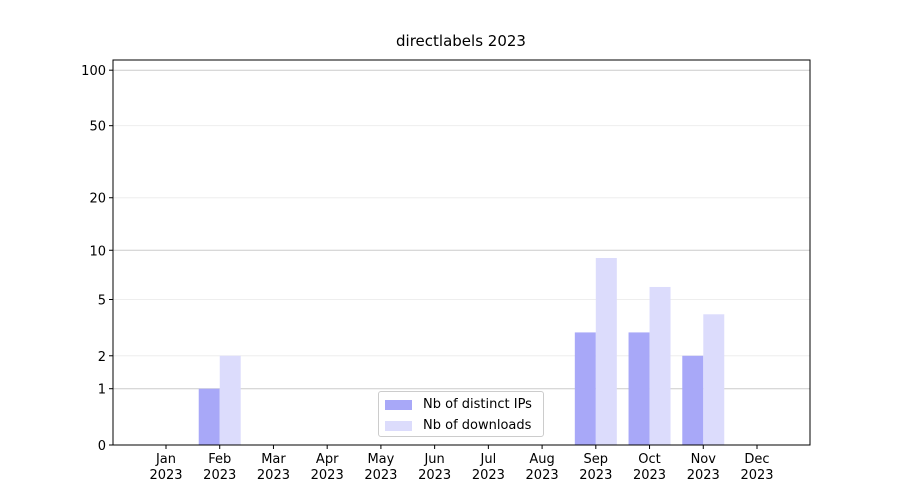  I want to click on x-tick-label: May 2023, so click(381, 467).